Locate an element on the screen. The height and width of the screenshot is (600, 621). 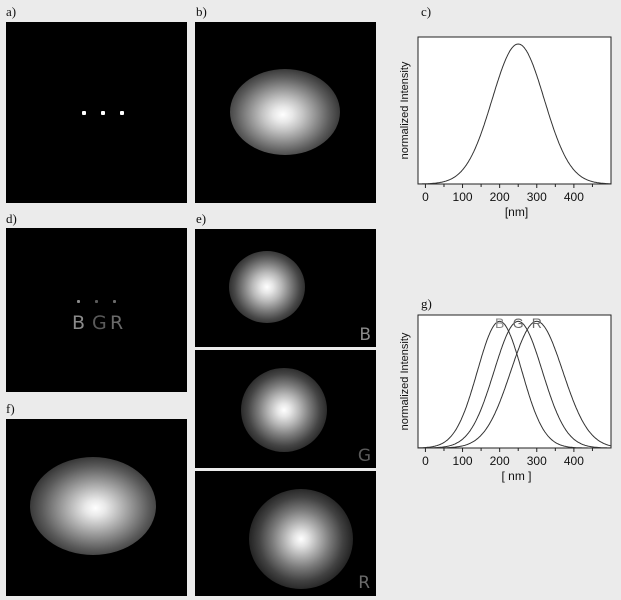
point-source-green is located at coordinates (96, 301).